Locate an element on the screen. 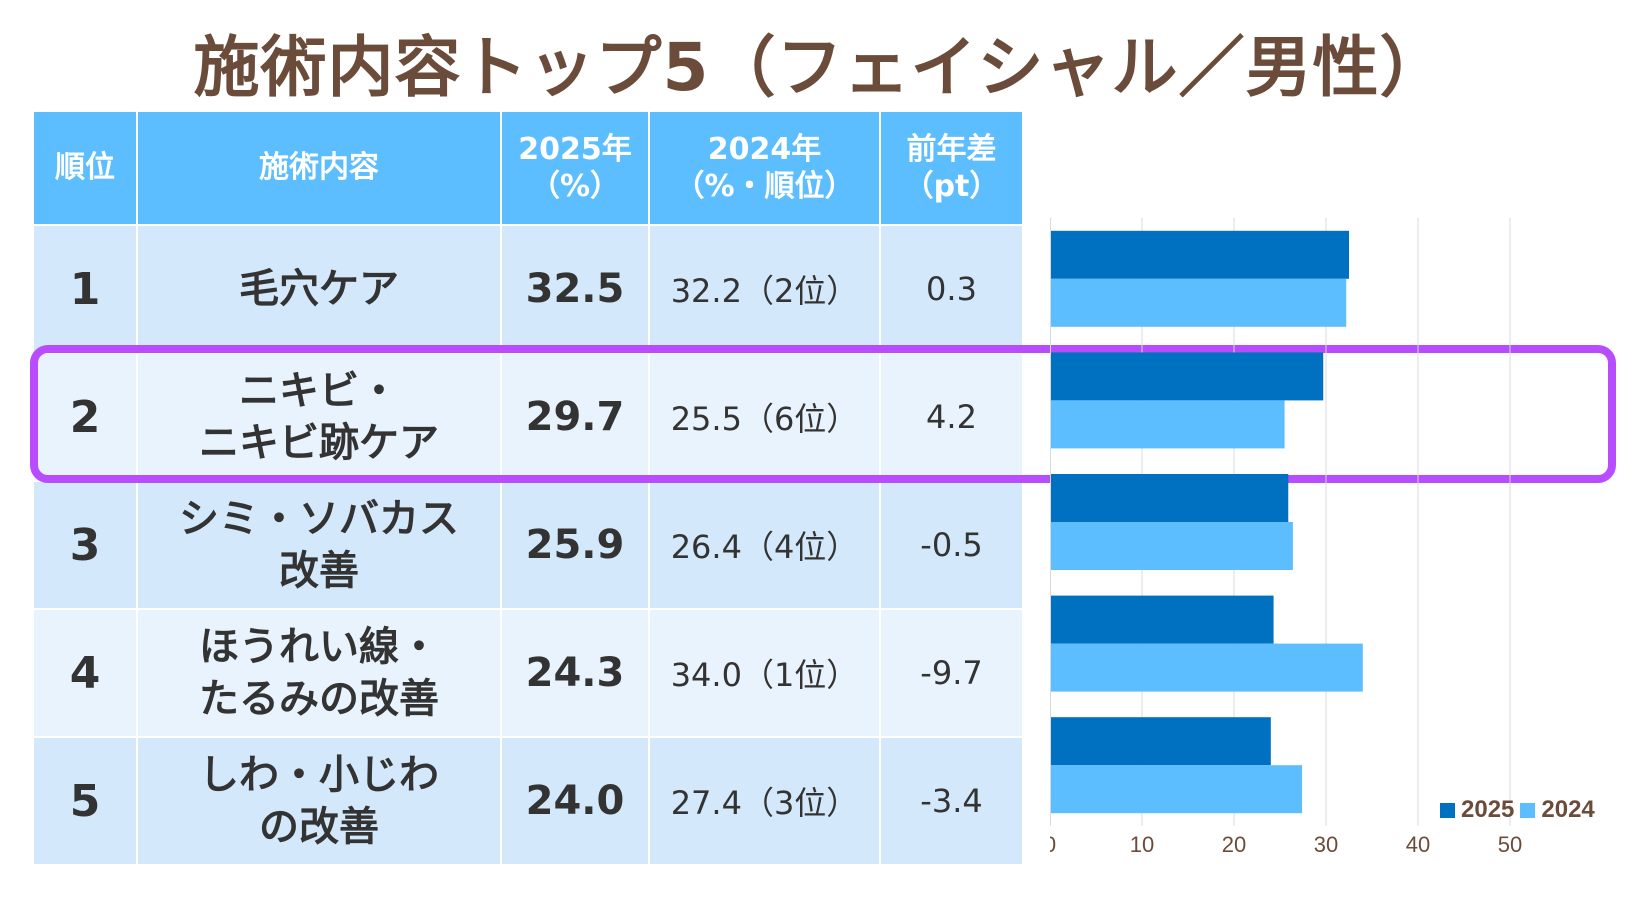 This screenshot has height=923, width=1640. table-row: 5 しわ・小じわ の改善 24.0 27.4（3位） -3.4 is located at coordinates (528, 801).